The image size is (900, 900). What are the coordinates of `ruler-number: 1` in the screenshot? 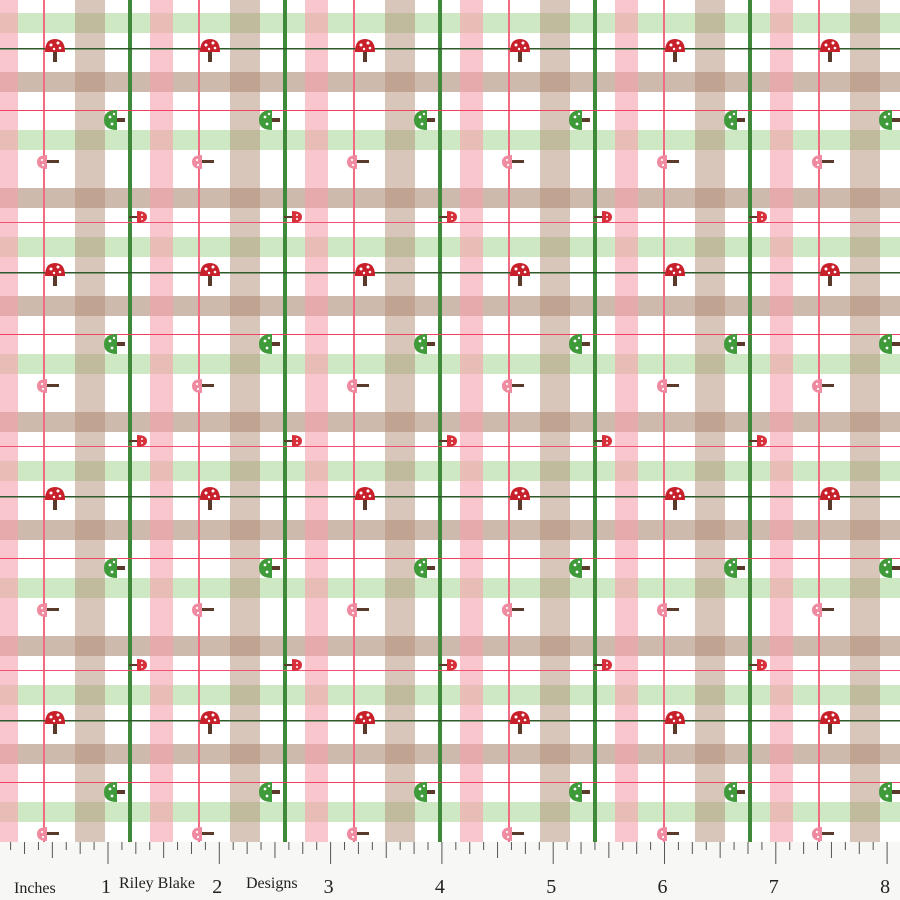 It's located at (106, 887).